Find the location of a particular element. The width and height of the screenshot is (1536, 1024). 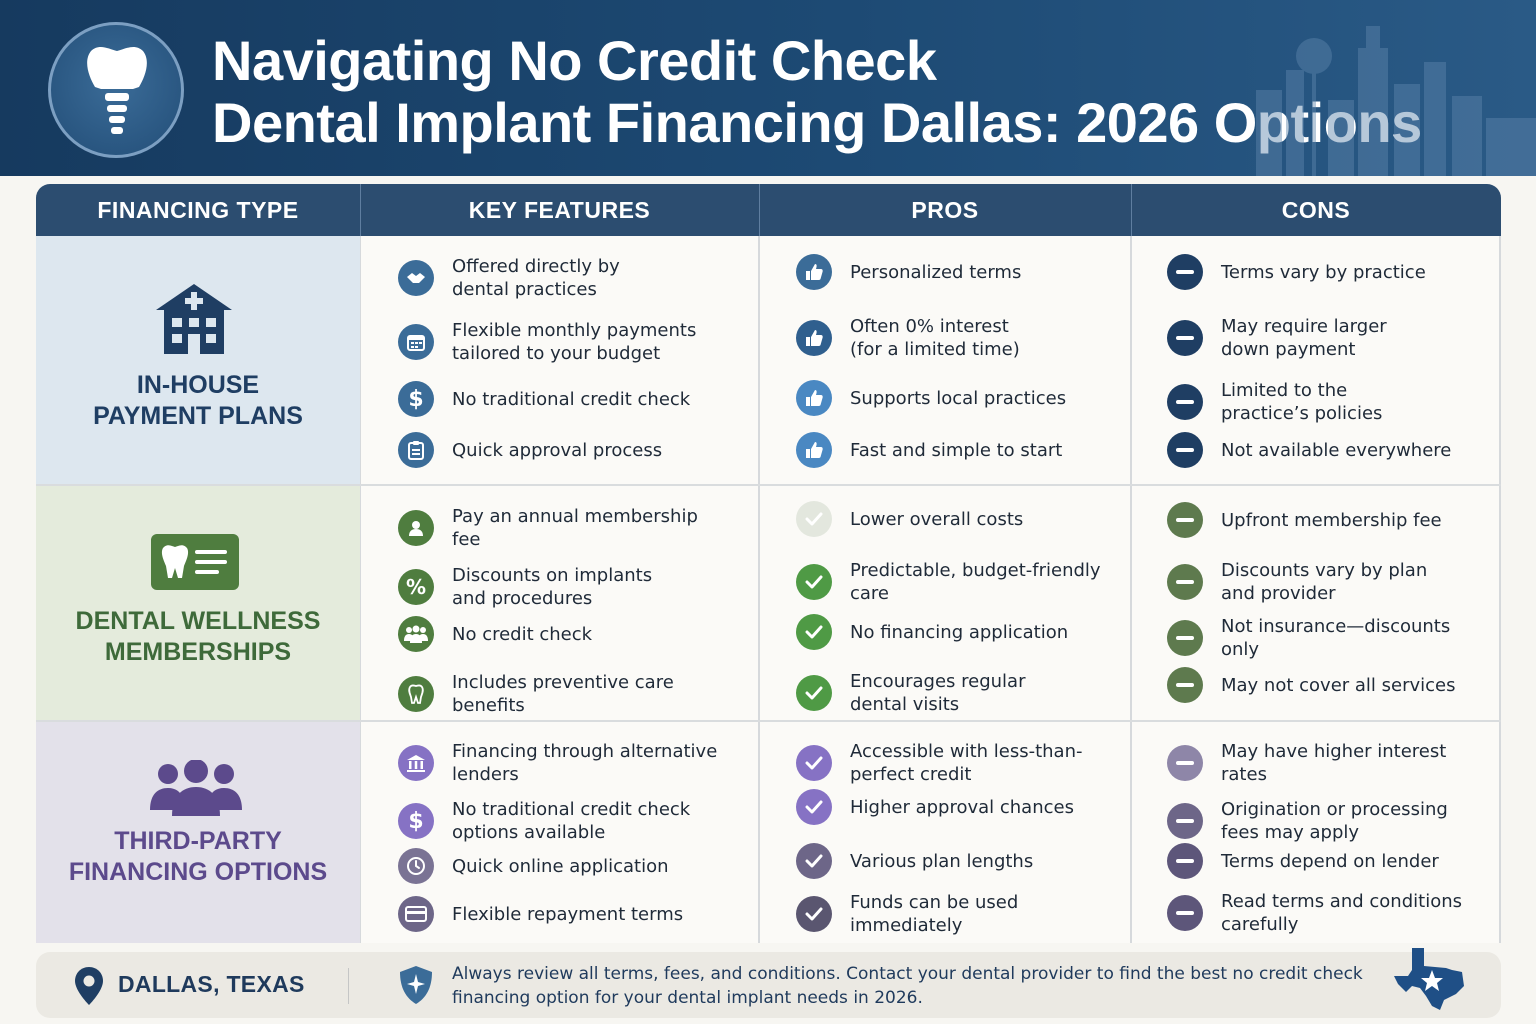

con-text: Read terms and conditions carefully is located at coordinates (1341, 913).